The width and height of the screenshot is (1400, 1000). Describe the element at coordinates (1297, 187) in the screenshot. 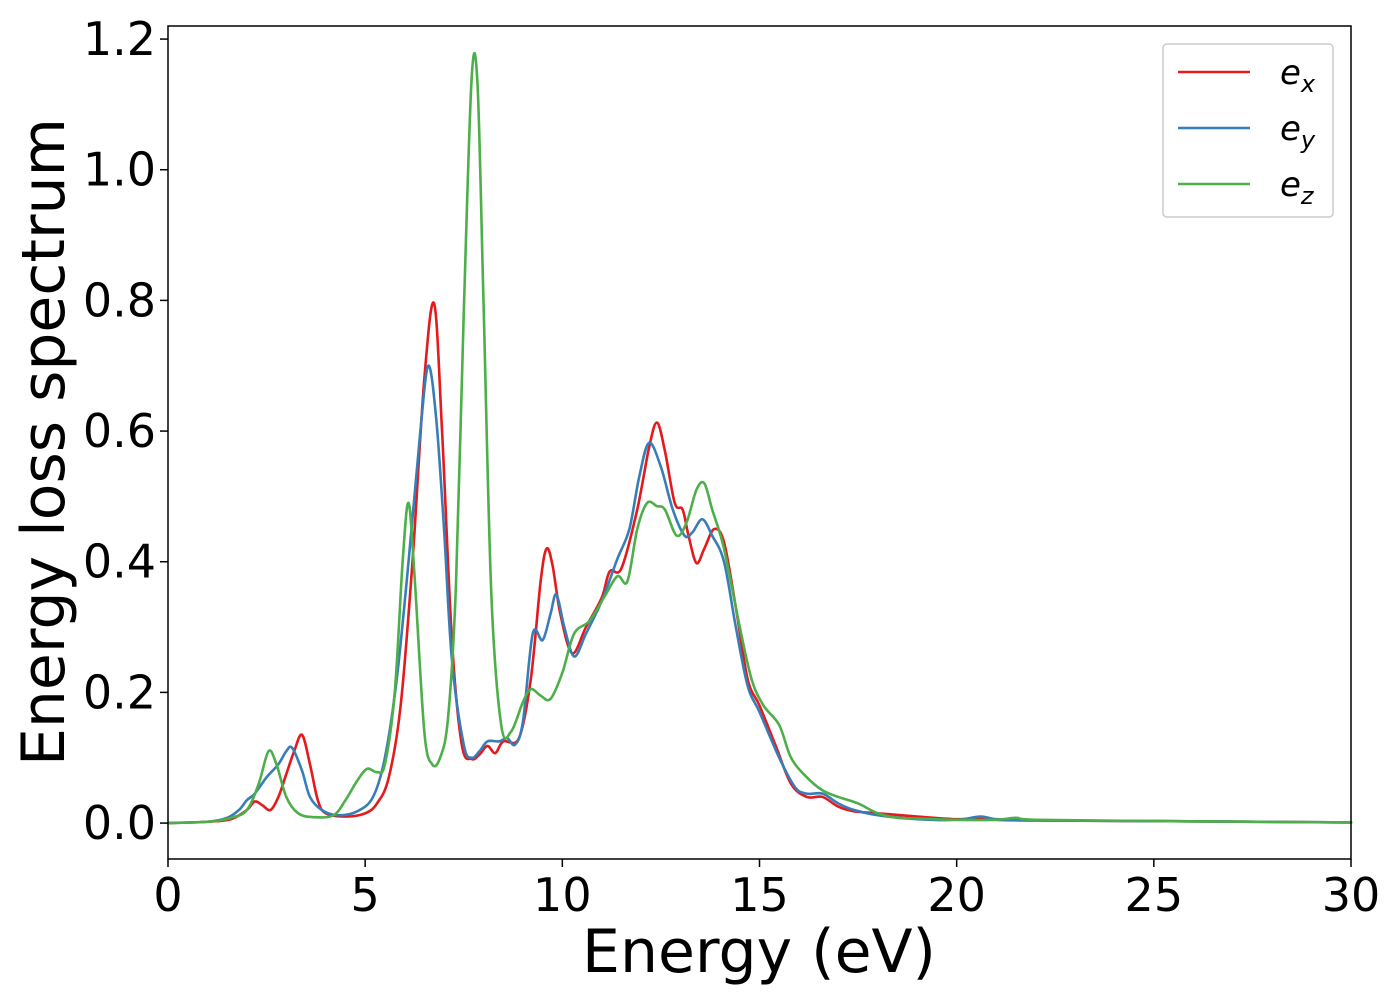

I see `legend-label-ez: ez` at that location.